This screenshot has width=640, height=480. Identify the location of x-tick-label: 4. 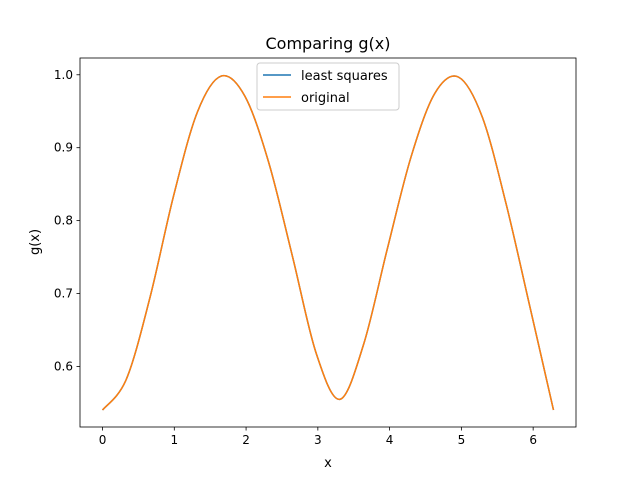
(390, 440).